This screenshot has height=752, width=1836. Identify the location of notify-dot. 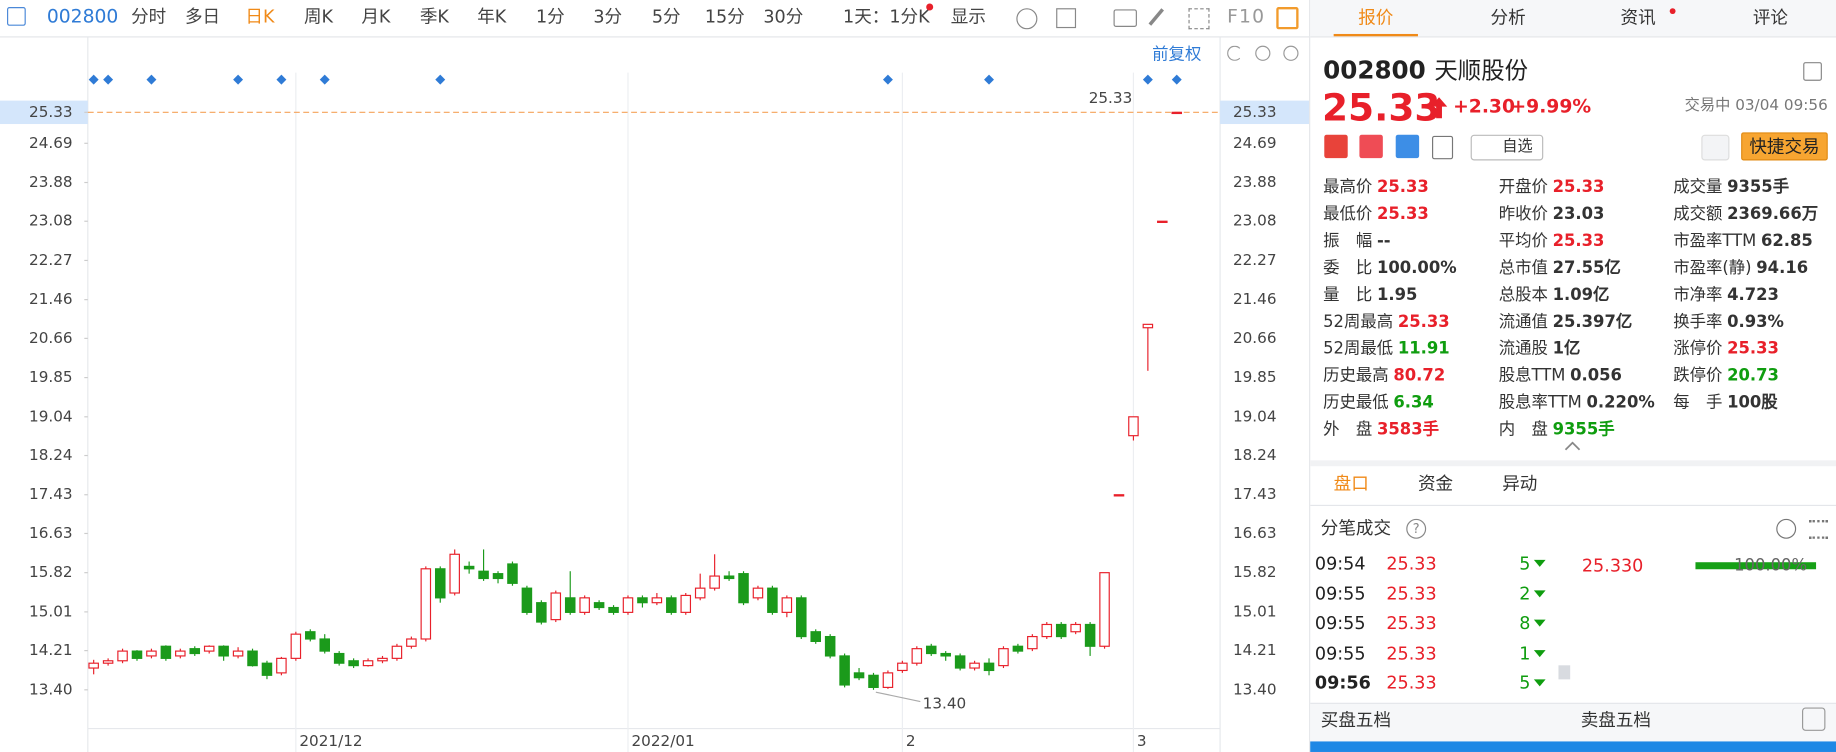
(1672, 11).